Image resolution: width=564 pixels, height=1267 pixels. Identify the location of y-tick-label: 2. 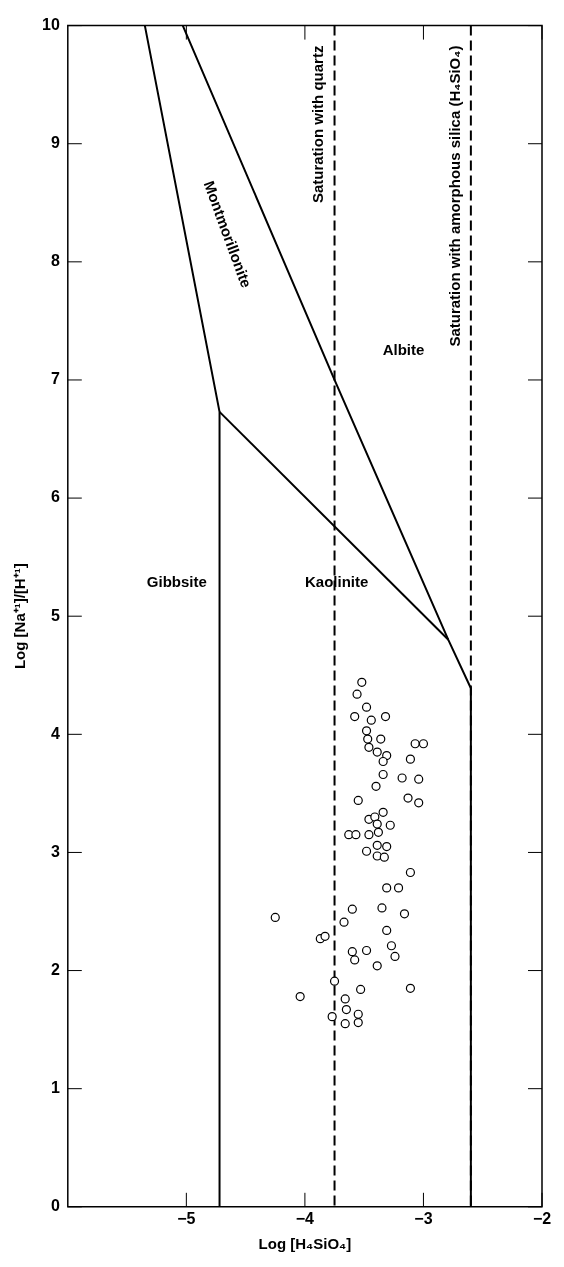
(55, 969).